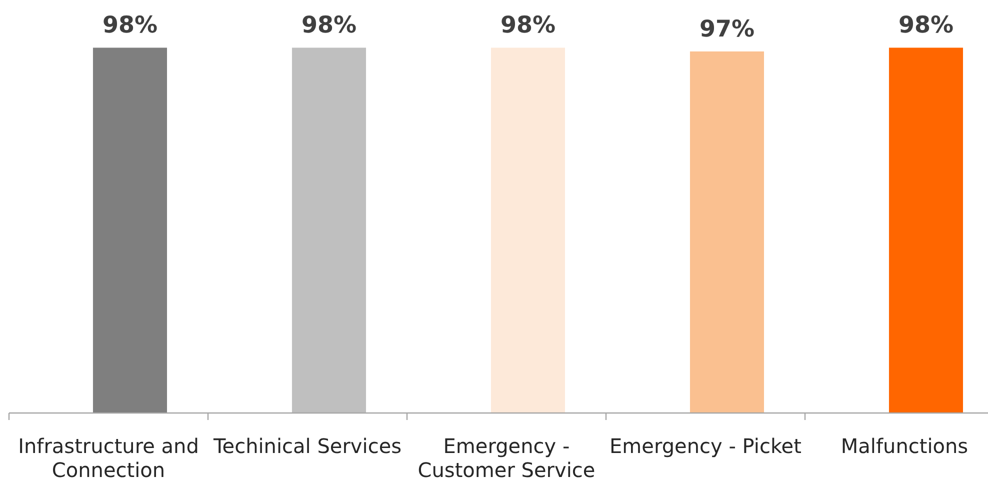 This screenshot has width=988, height=482. I want to click on x-tick-label: Infrastructure and Connection, so click(108, 458).